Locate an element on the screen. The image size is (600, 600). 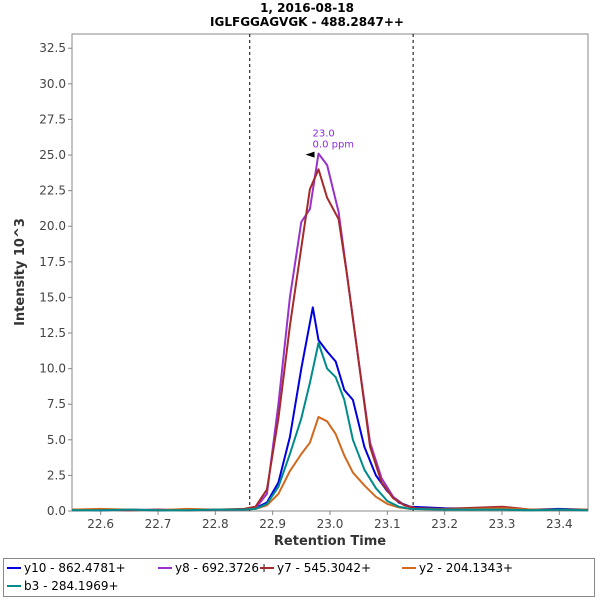
legend-label: y7 - 545.3042+ is located at coordinates (324, 568).